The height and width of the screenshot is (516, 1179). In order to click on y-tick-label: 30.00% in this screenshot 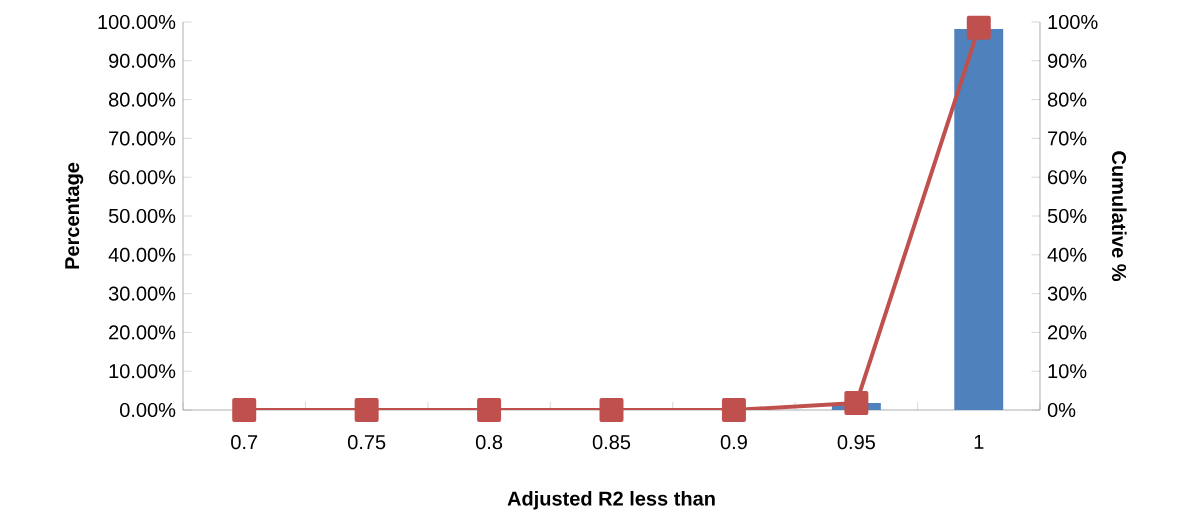, I will do `click(142, 293)`.